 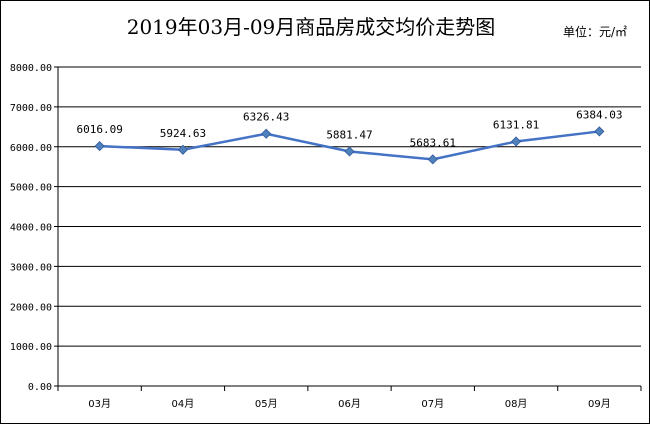 What do you see at coordinates (40, 387) in the screenshot?
I see `y-tick-label: 0.00` at bounding box center [40, 387].